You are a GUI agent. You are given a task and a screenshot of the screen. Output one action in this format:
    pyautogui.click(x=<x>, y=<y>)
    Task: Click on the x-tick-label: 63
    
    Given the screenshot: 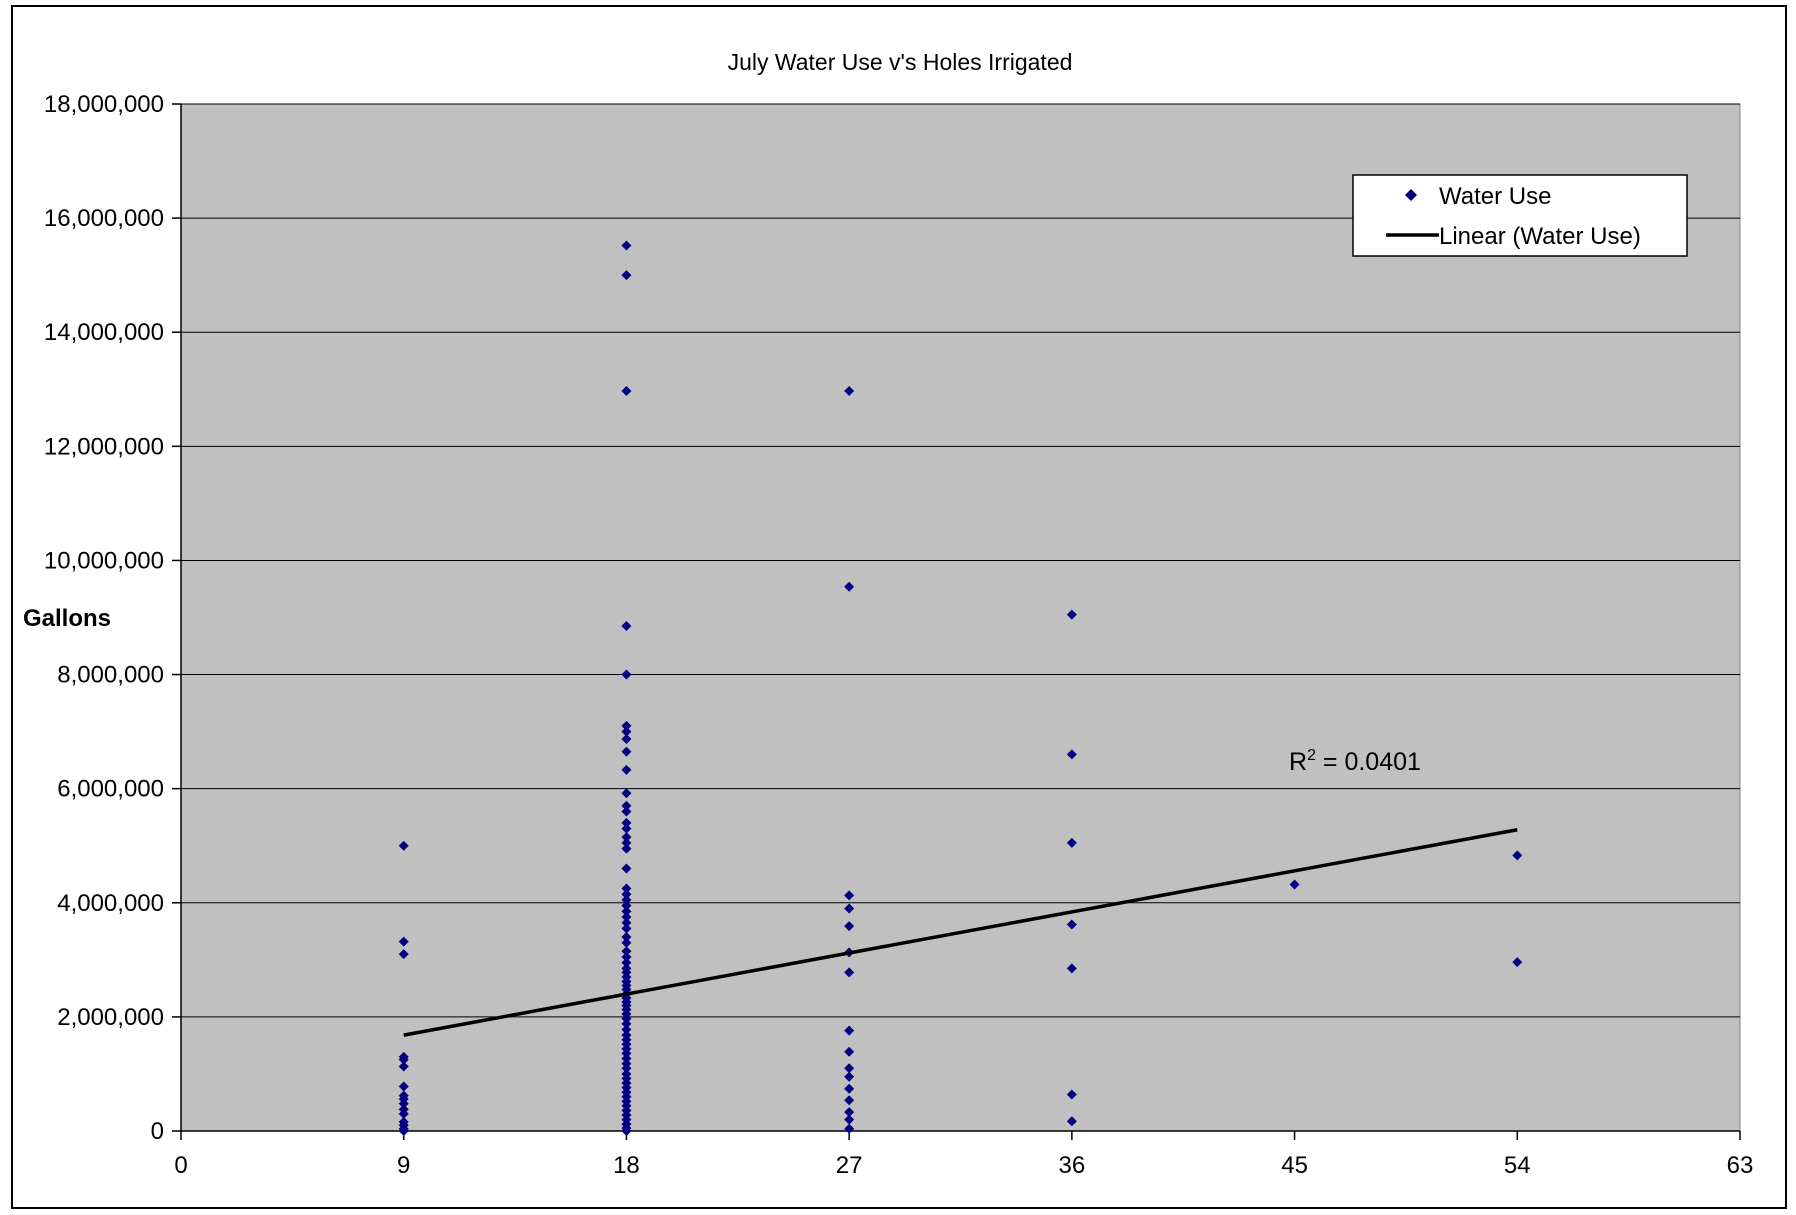 What is the action you would take?
    pyautogui.click(x=1740, y=1165)
    